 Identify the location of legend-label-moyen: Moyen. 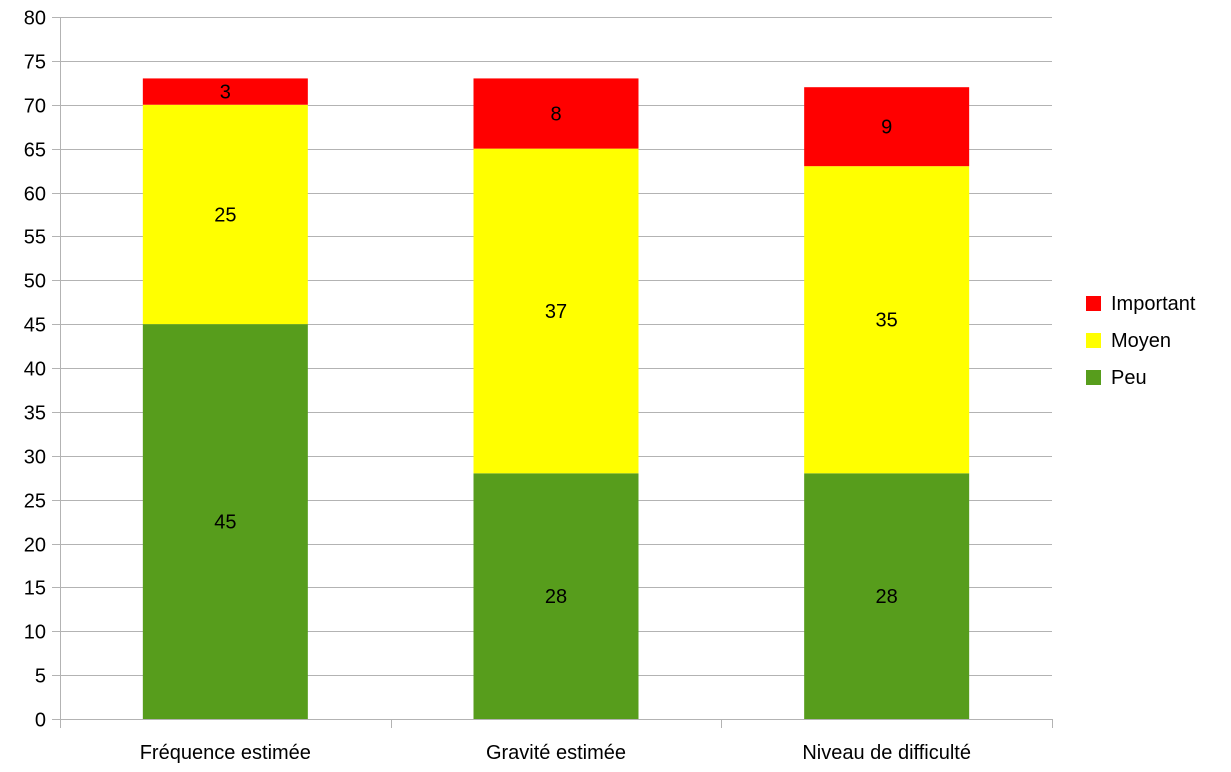
(1141, 341).